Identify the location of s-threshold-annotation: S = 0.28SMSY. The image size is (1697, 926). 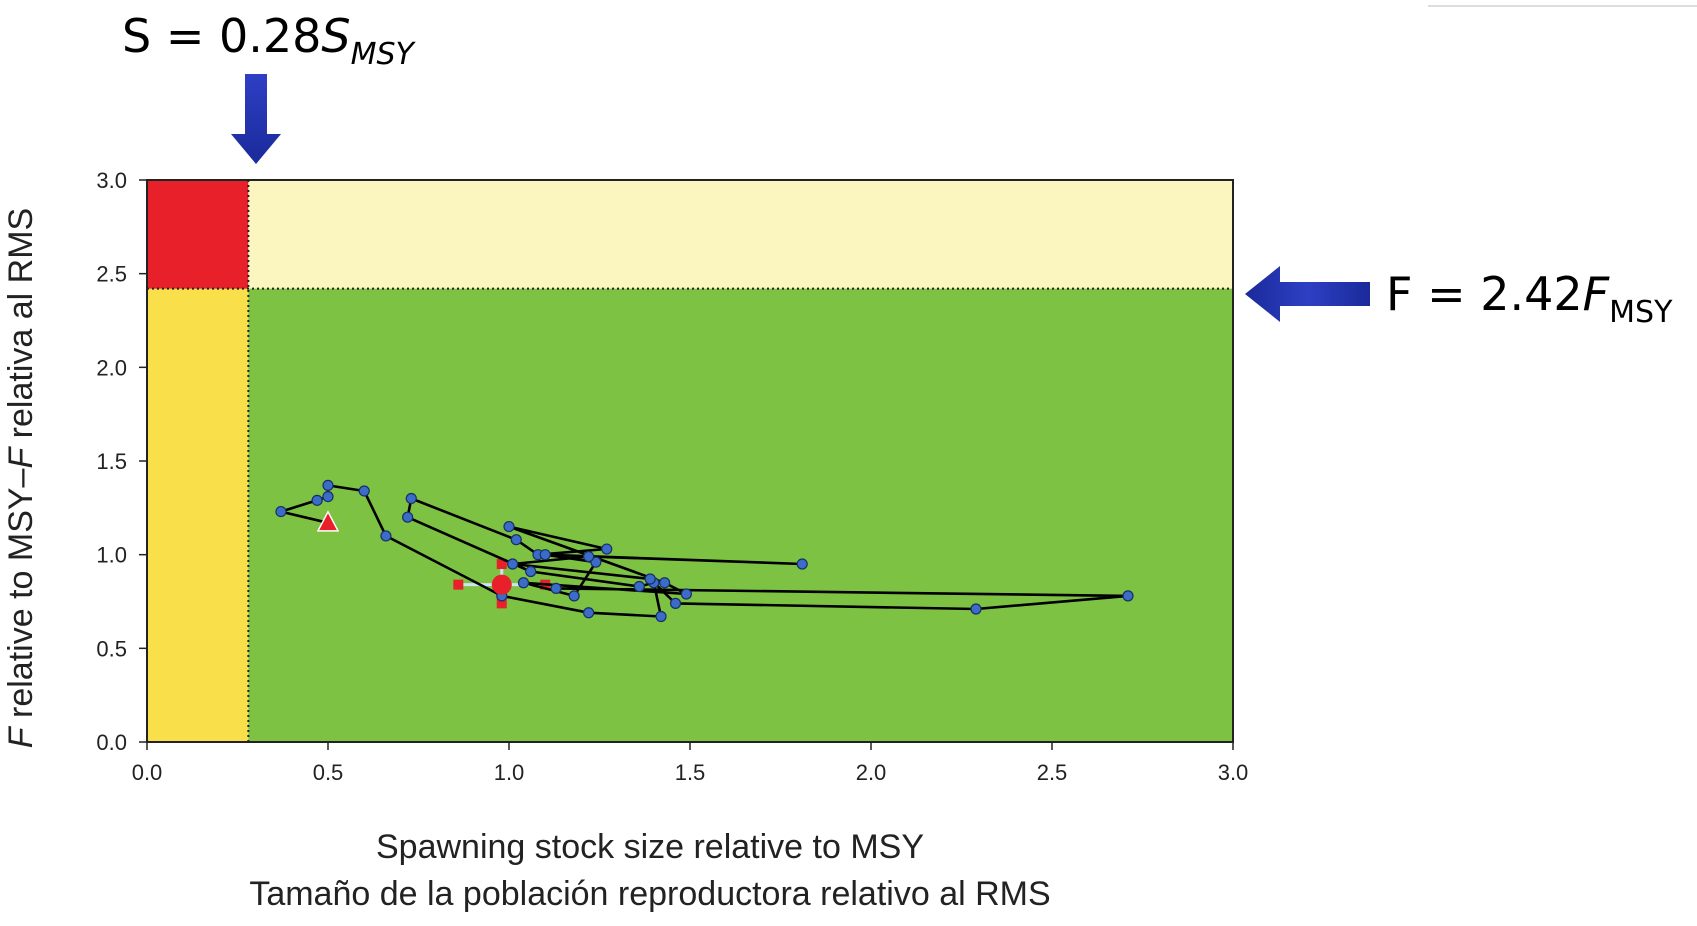
(269, 40).